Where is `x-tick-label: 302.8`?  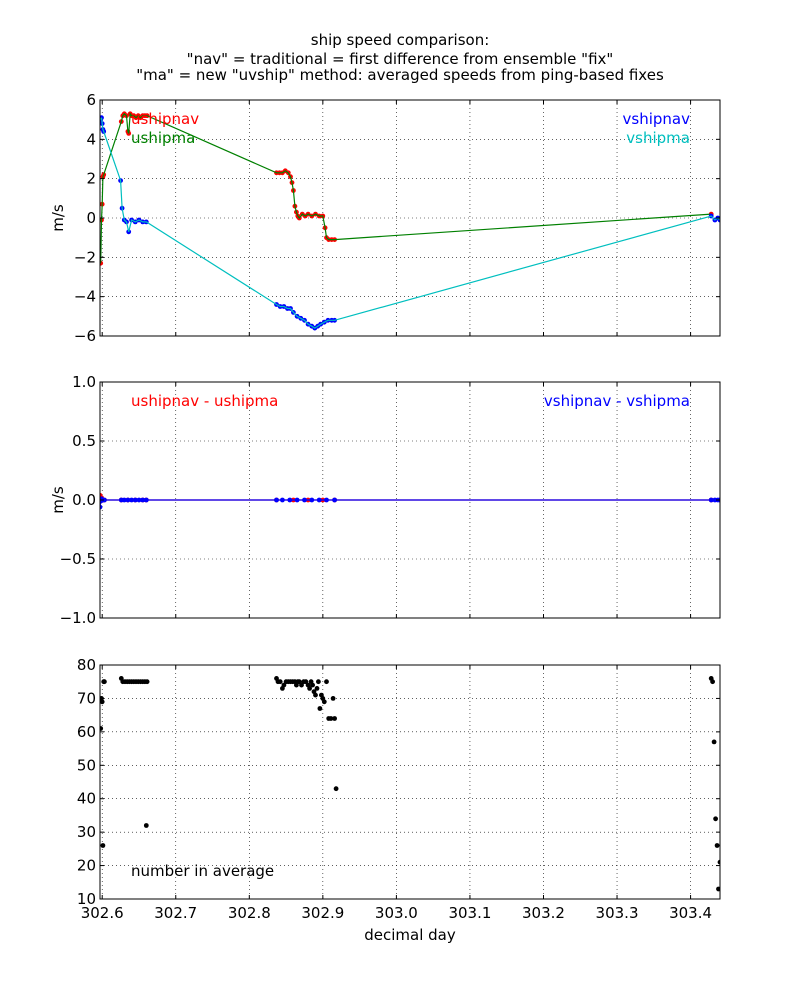
x-tick-label: 302.8 is located at coordinates (249, 913).